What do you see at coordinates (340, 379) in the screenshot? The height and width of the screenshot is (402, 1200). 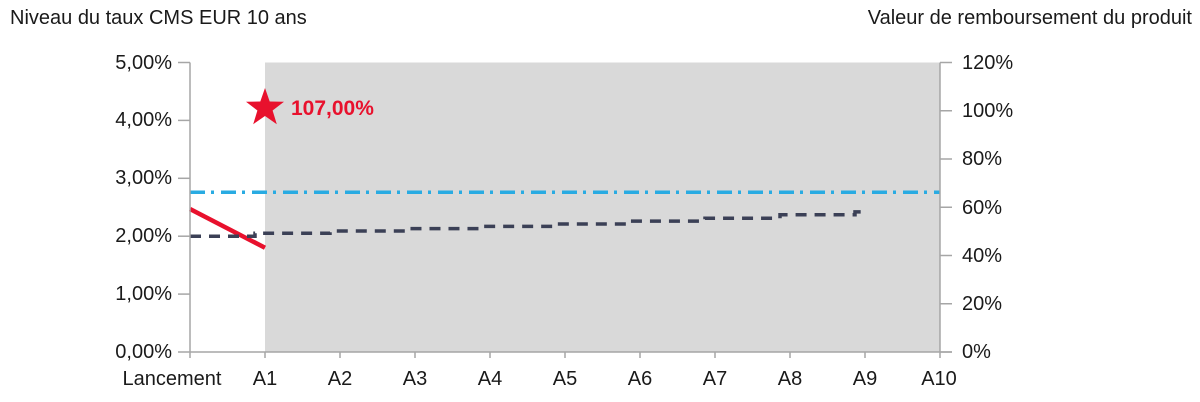 I see `x-axis-label-a2: A2` at bounding box center [340, 379].